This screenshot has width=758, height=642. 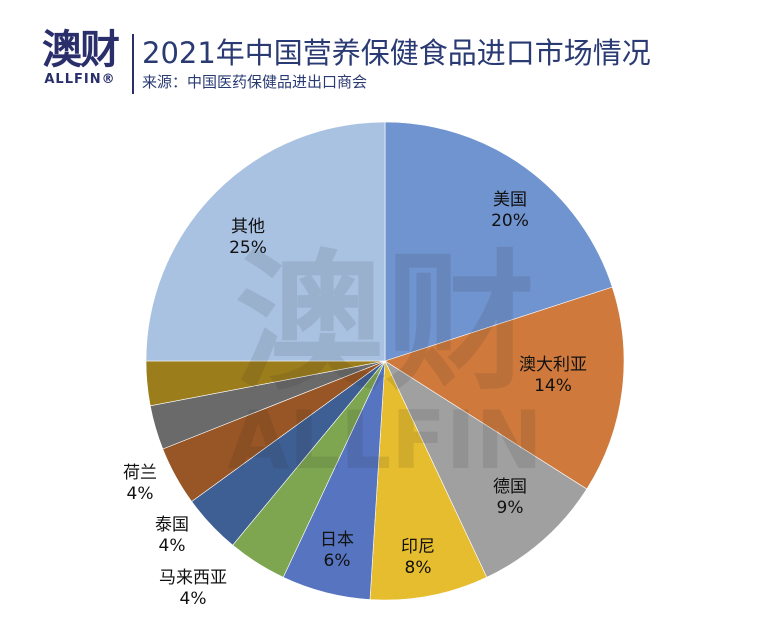 I want to click on chart-title: 2021年中国营养保健食品进口市场情况, so click(x=396, y=53).